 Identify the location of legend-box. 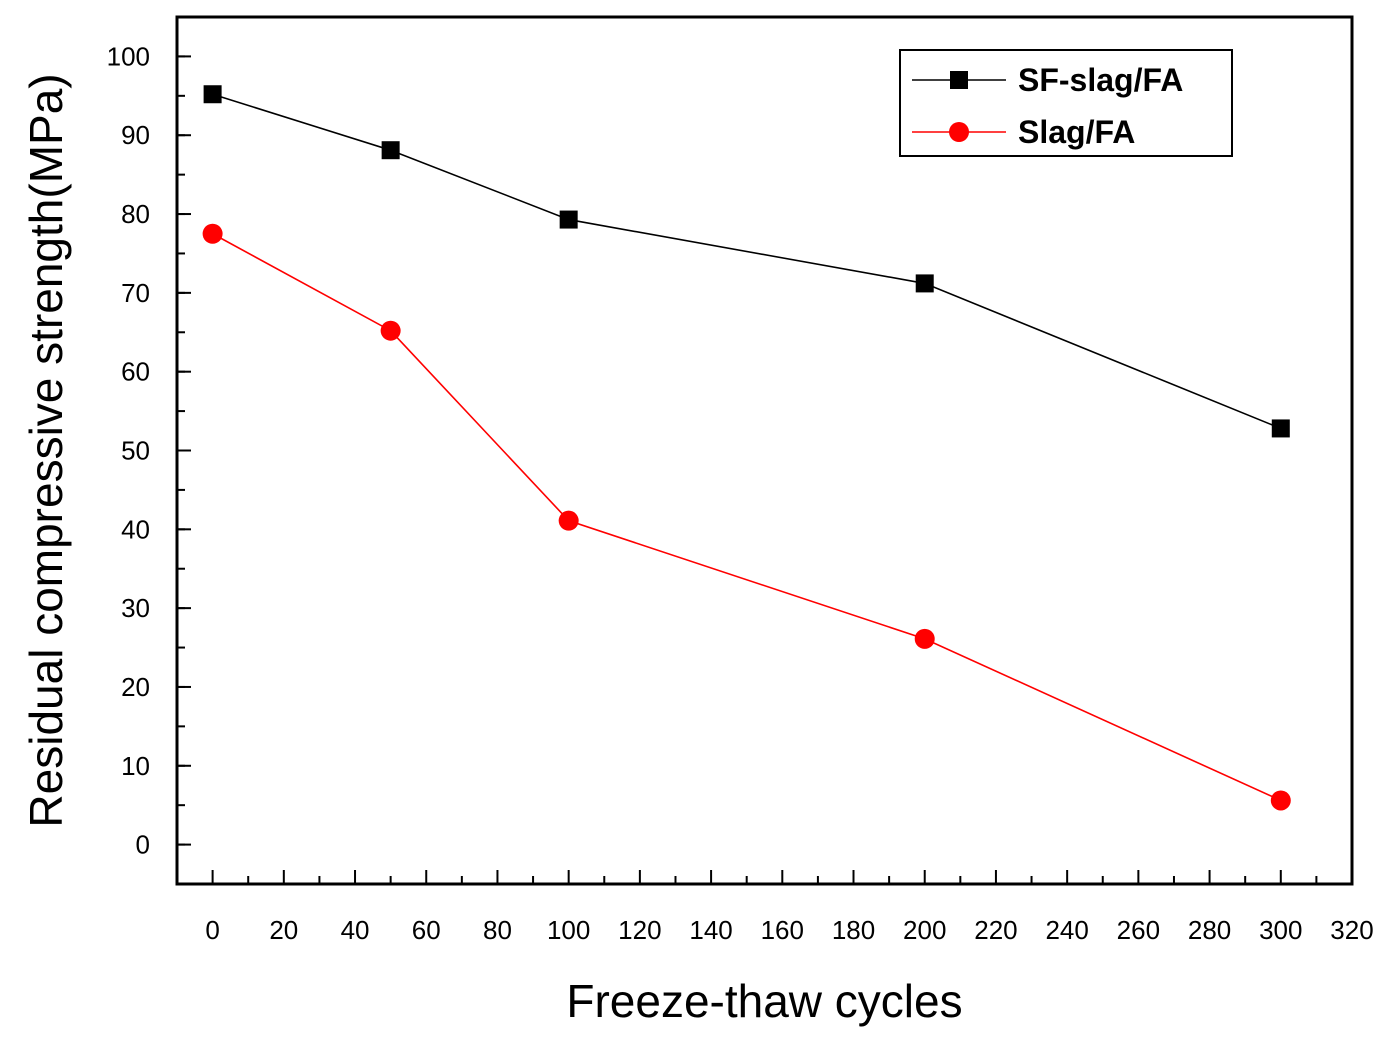
(1066, 103).